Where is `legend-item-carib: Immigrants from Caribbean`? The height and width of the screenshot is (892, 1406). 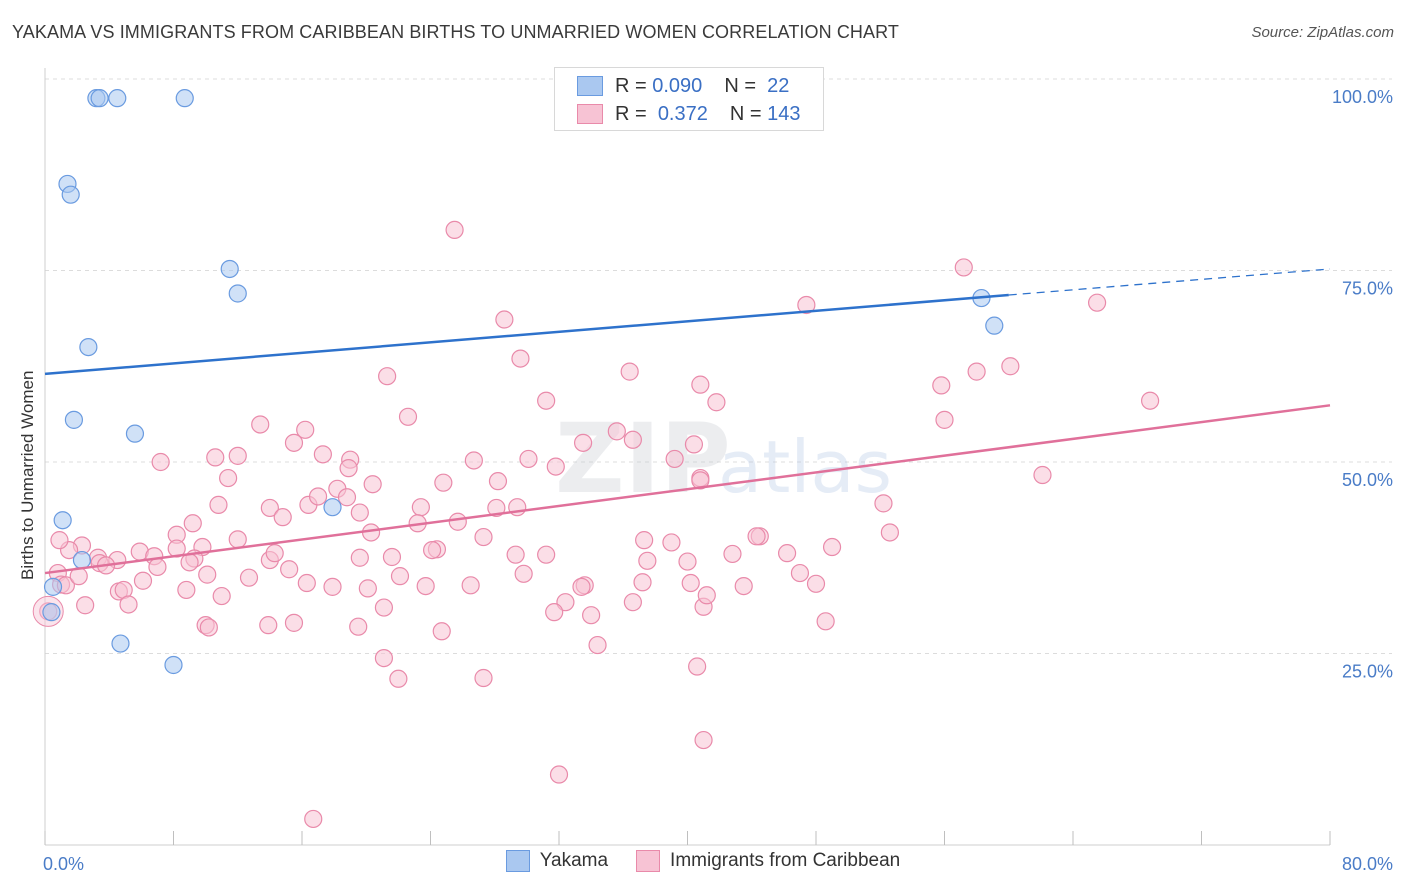
legend-item-carib: Immigrants from Caribbean is located at coordinates (768, 861).